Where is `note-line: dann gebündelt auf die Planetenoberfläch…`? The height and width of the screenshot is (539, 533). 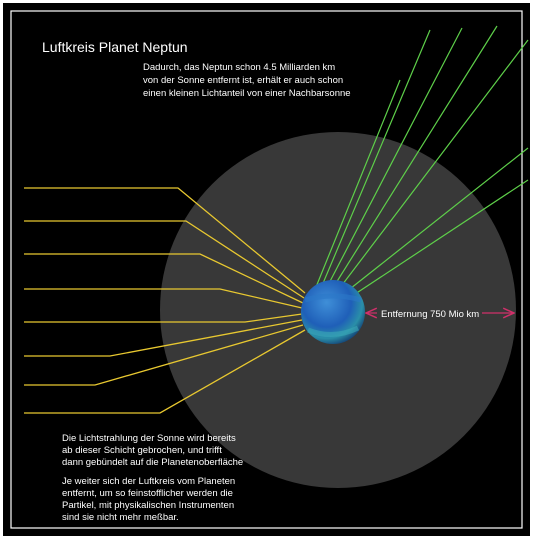 note-line: dann gebündelt auf die Planetenoberfläch… is located at coordinates (152, 462).